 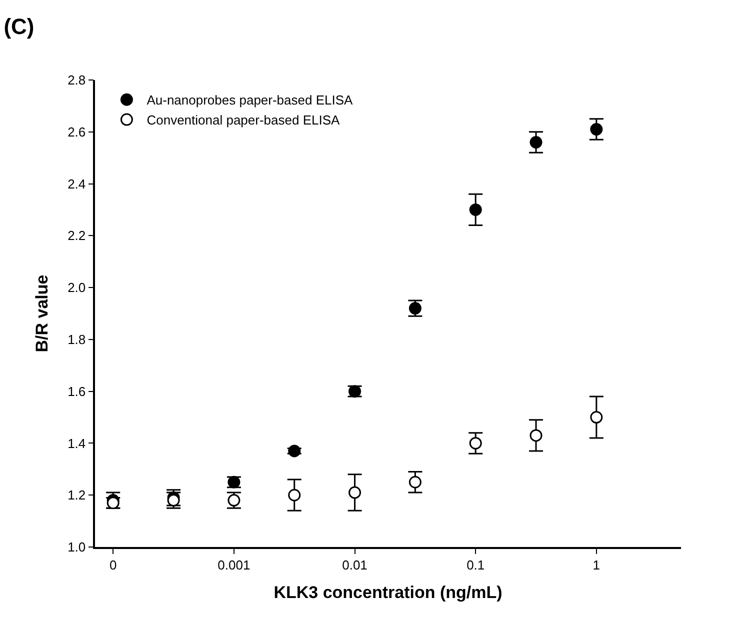 What do you see at coordinates (77, 80) in the screenshot?
I see `y-tick-label: 2.8` at bounding box center [77, 80].